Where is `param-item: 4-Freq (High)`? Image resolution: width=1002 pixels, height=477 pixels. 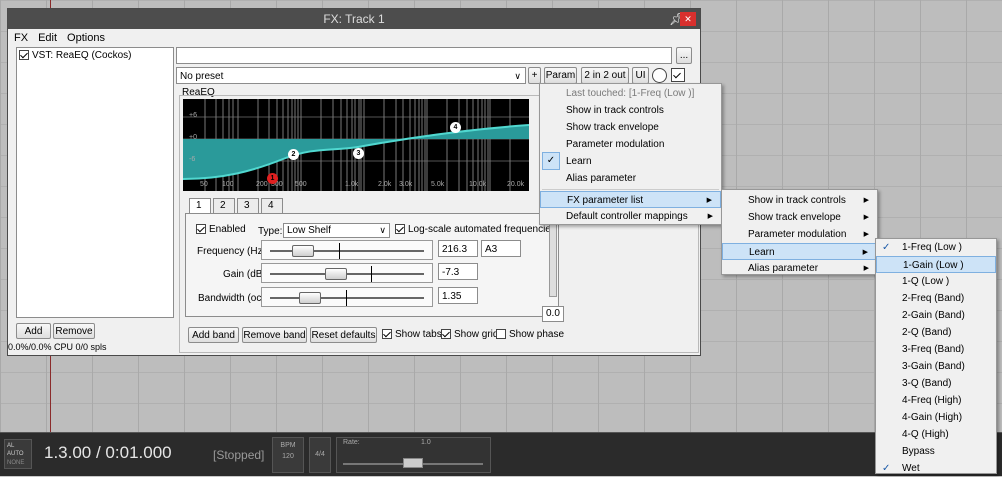
param-item: 4-Freq (High) is located at coordinates (936, 400).